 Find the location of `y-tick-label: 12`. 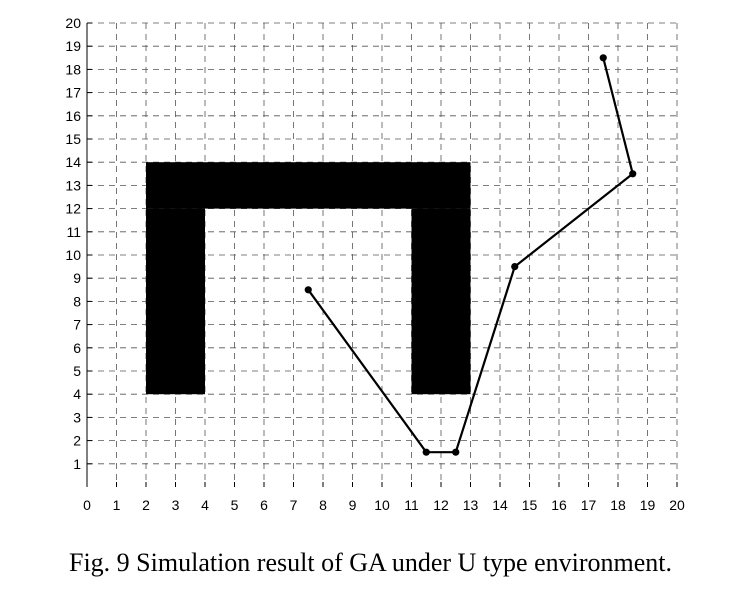

y-tick-label: 12 is located at coordinates (73, 209).